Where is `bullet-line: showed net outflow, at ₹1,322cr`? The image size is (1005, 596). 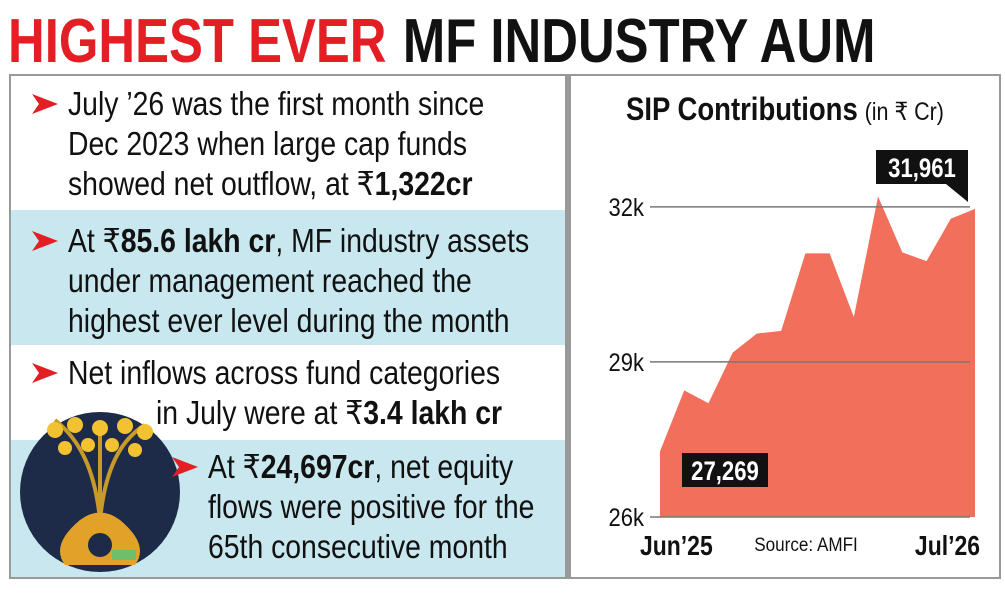 bullet-line: showed net outflow, at ₹1,322cr is located at coordinates (270, 184).